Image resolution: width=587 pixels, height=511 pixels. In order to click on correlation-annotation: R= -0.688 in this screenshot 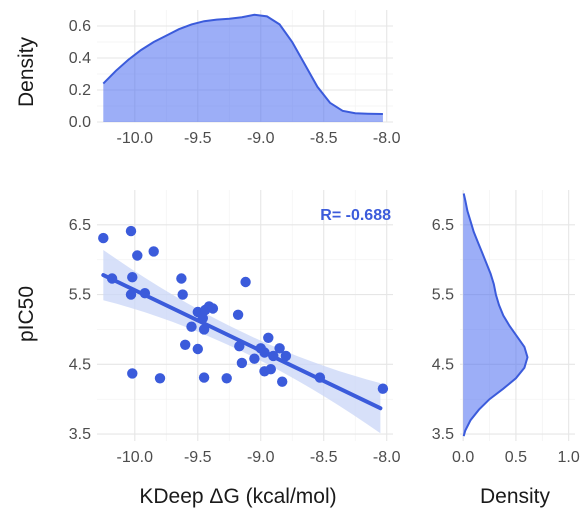, I will do `click(355, 215)`.